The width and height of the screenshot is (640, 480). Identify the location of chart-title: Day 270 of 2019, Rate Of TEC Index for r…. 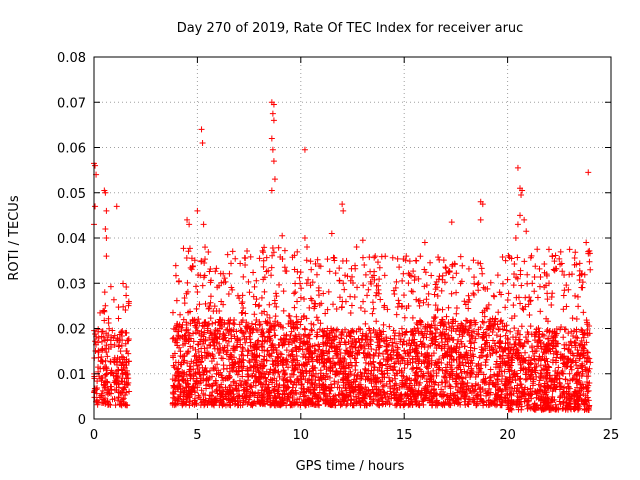
(350, 28).